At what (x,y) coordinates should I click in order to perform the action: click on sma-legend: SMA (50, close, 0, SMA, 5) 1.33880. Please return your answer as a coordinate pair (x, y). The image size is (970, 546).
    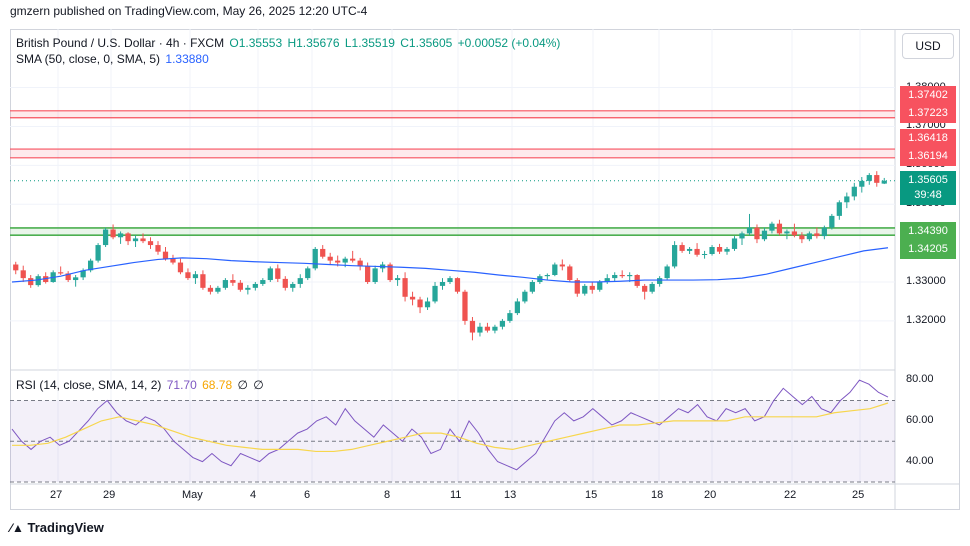
    Looking at the image, I should click on (113, 59).